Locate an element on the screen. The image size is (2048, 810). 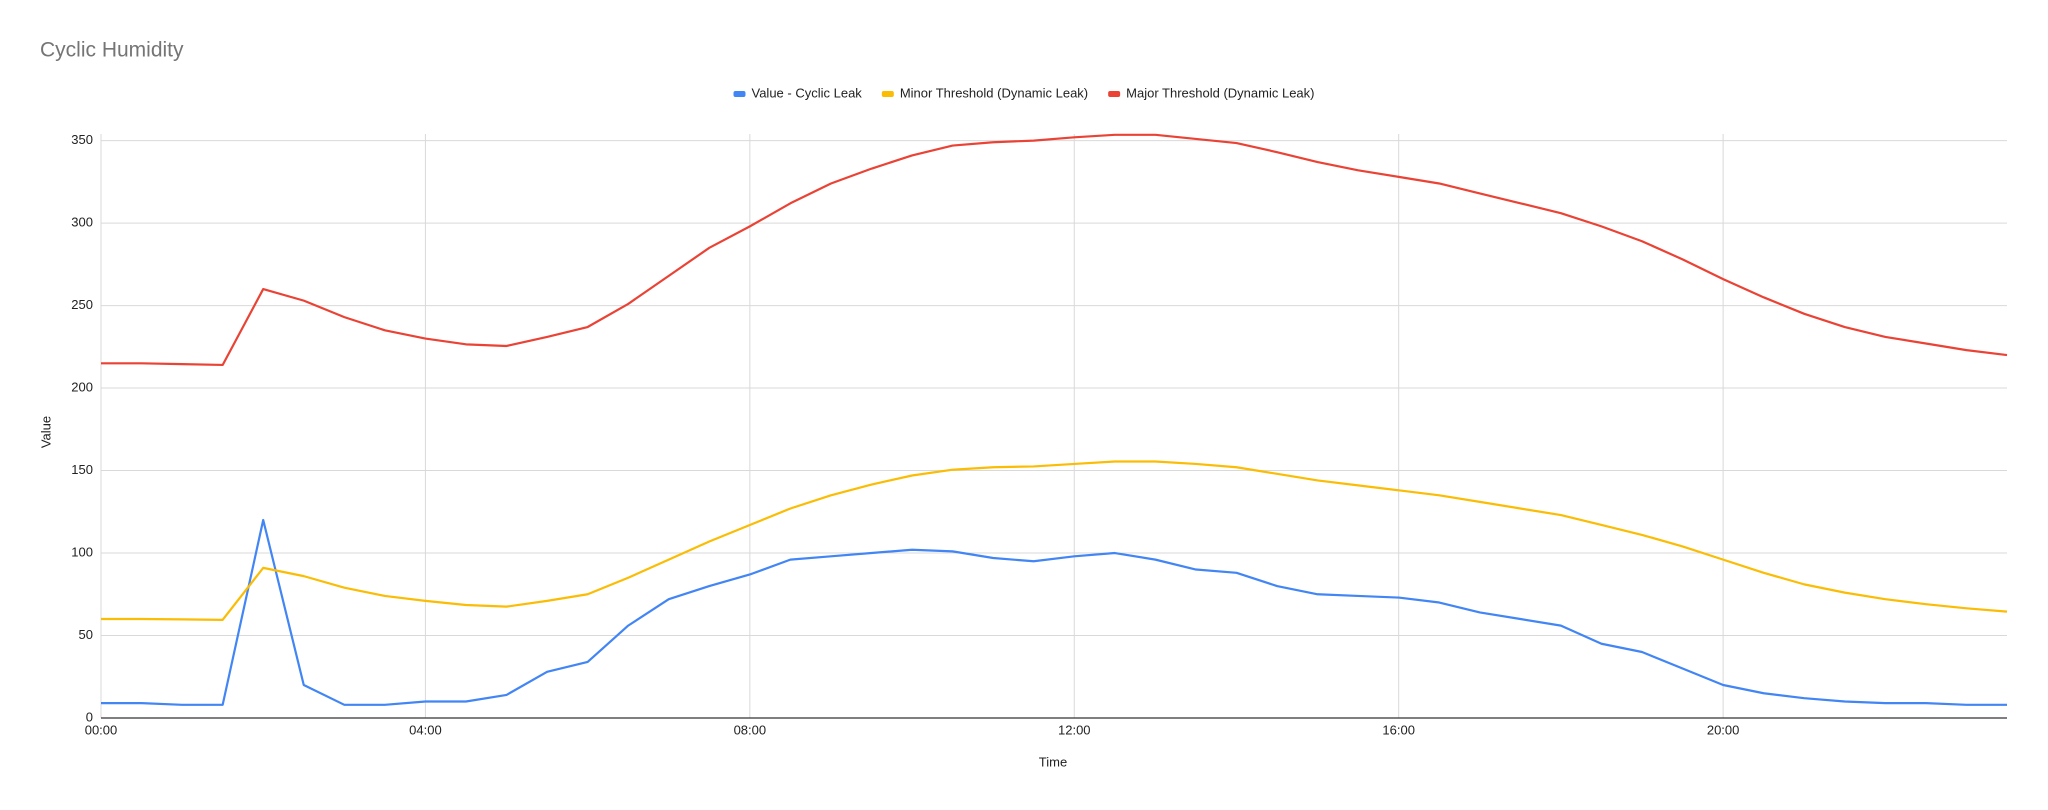
y-tick-label: 150 is located at coordinates (82, 469).